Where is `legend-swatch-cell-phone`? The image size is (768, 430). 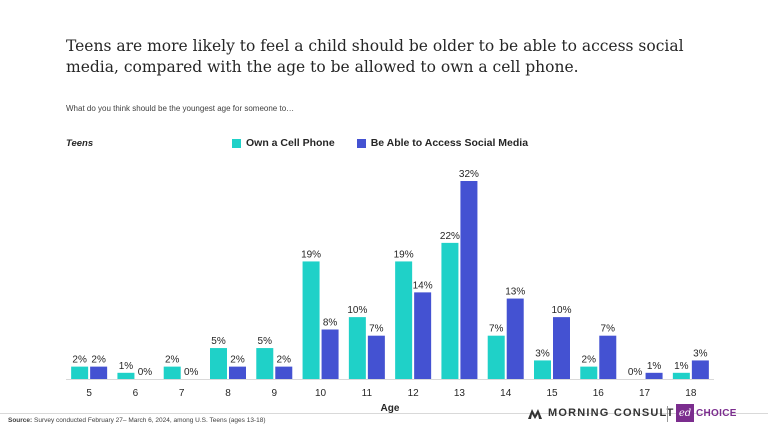 legend-swatch-cell-phone is located at coordinates (236, 143).